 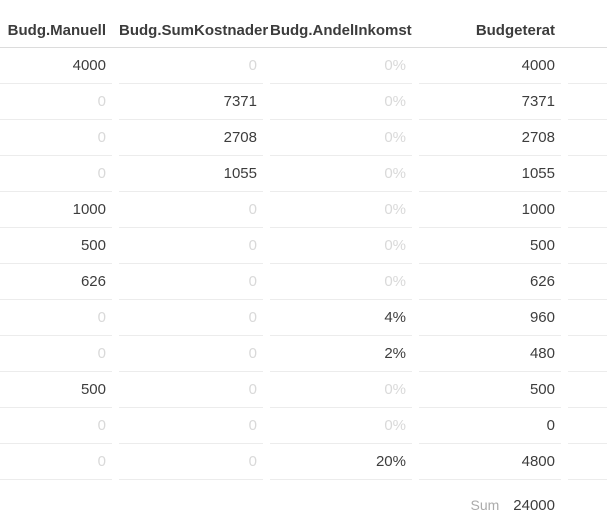 I want to click on sum-cell: Sum 24000, so click(x=490, y=505).